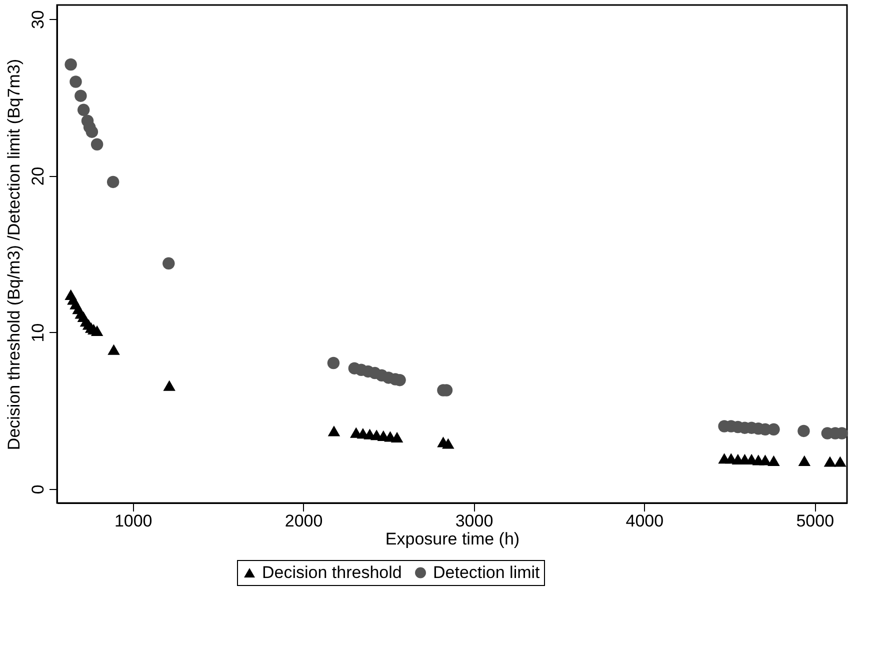  What do you see at coordinates (38, 332) in the screenshot?
I see `y-tick-label: 10` at bounding box center [38, 332].